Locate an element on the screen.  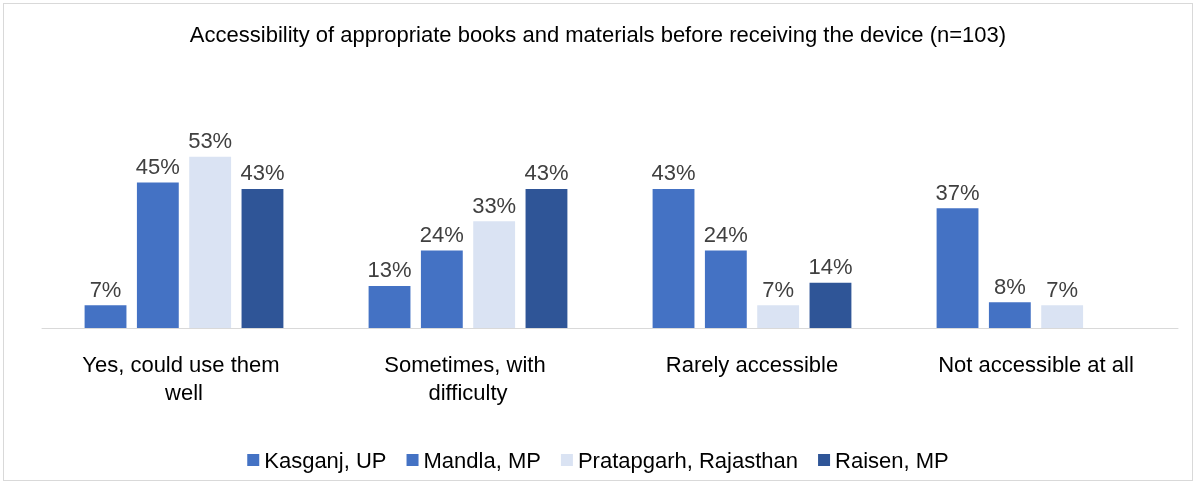
data-label: 45% is located at coordinates (157, 166).